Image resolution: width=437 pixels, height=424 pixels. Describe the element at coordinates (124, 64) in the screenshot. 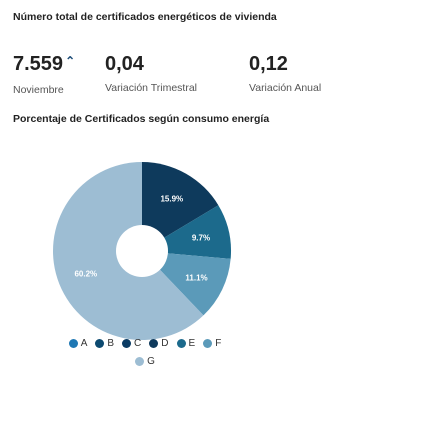

I see `kpi-value: 0,04` at that location.